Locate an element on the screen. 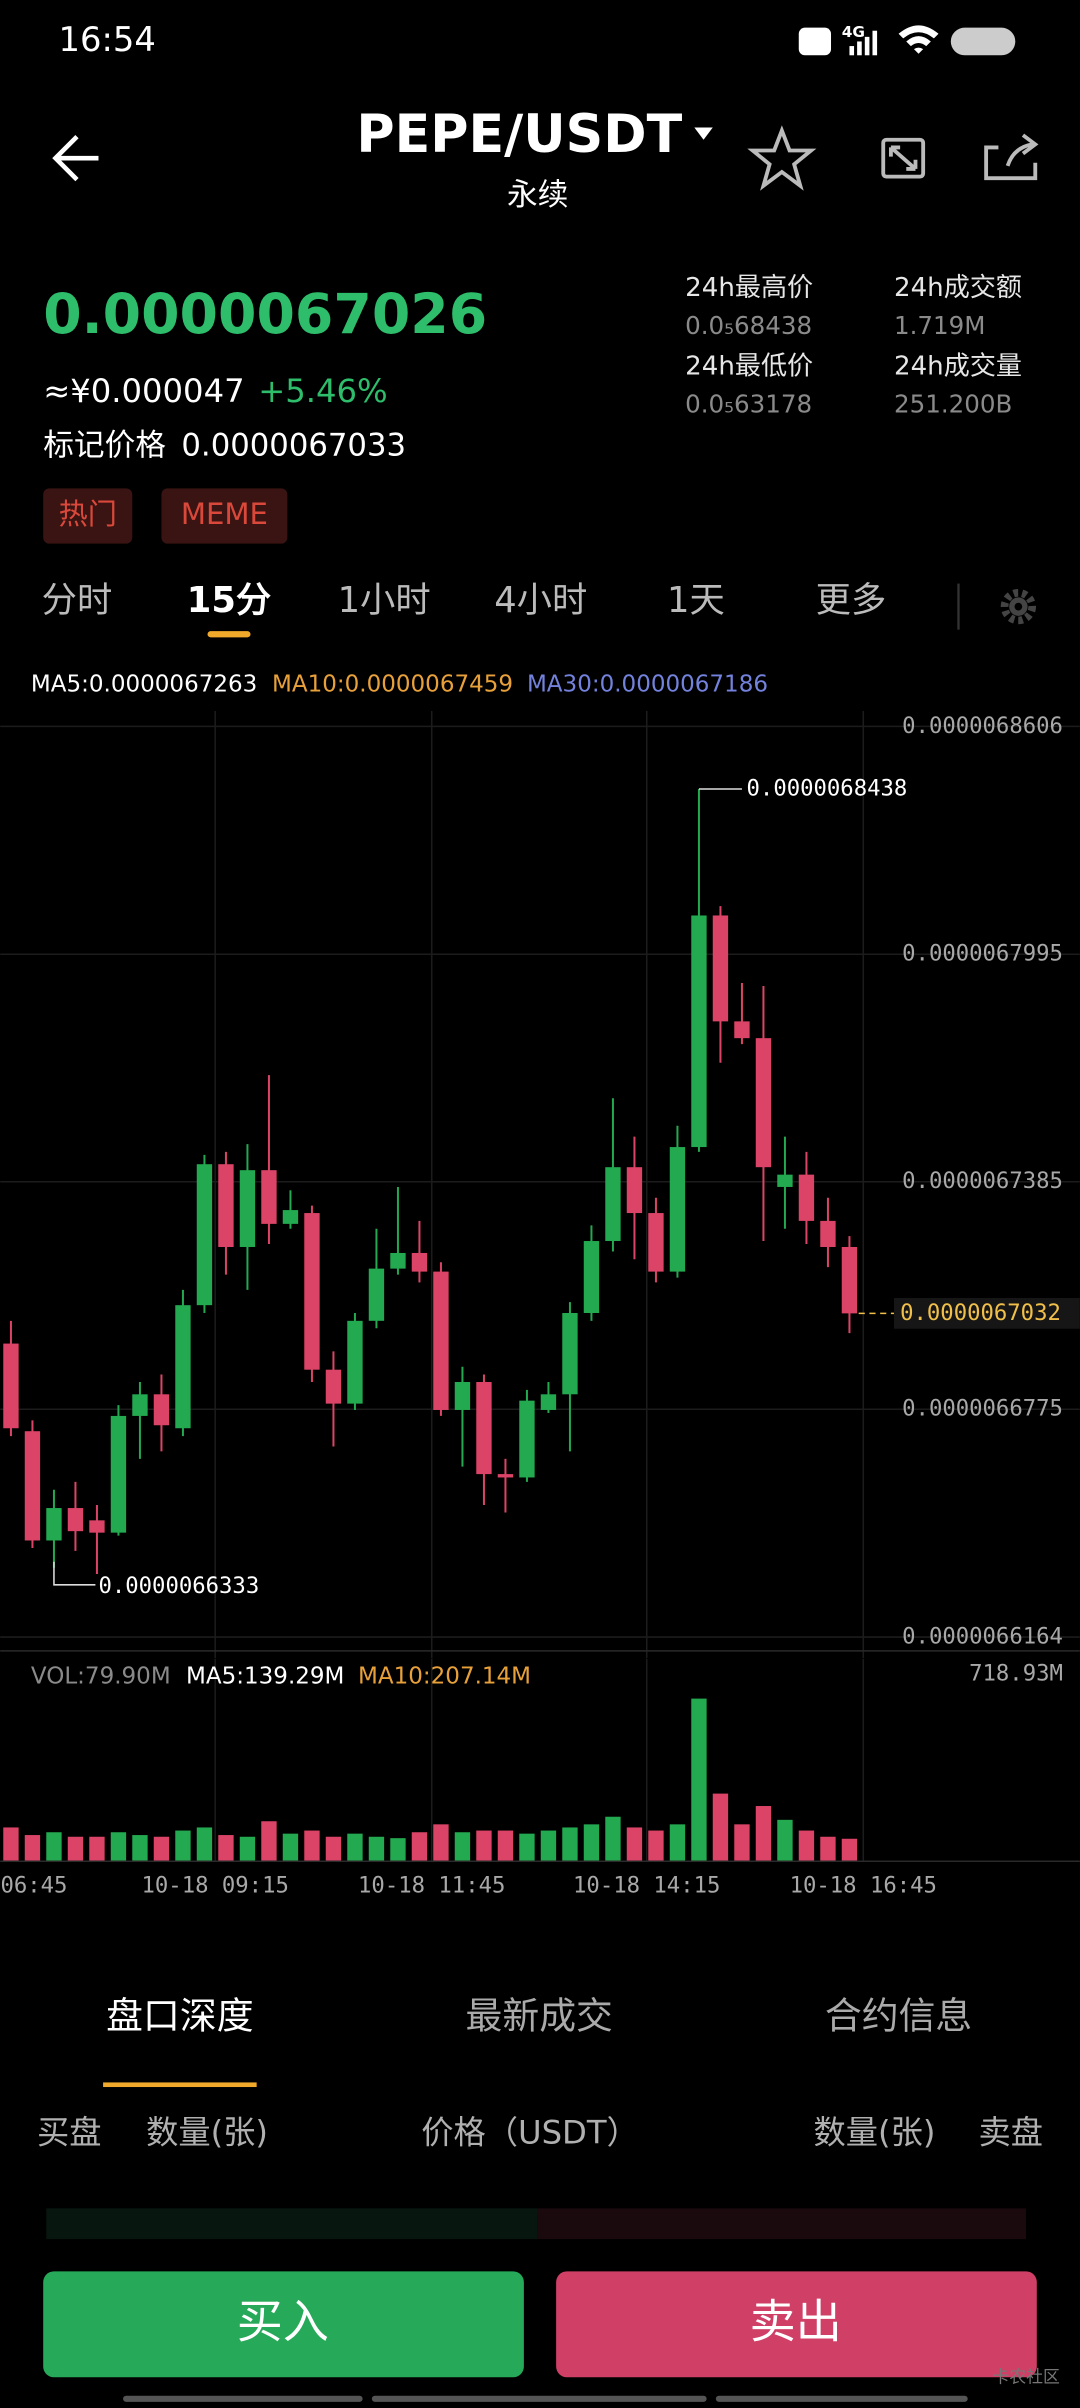 Image resolution: width=1080 pixels, height=2408 pixels. interval-tab: 15分 is located at coordinates (229, 600).